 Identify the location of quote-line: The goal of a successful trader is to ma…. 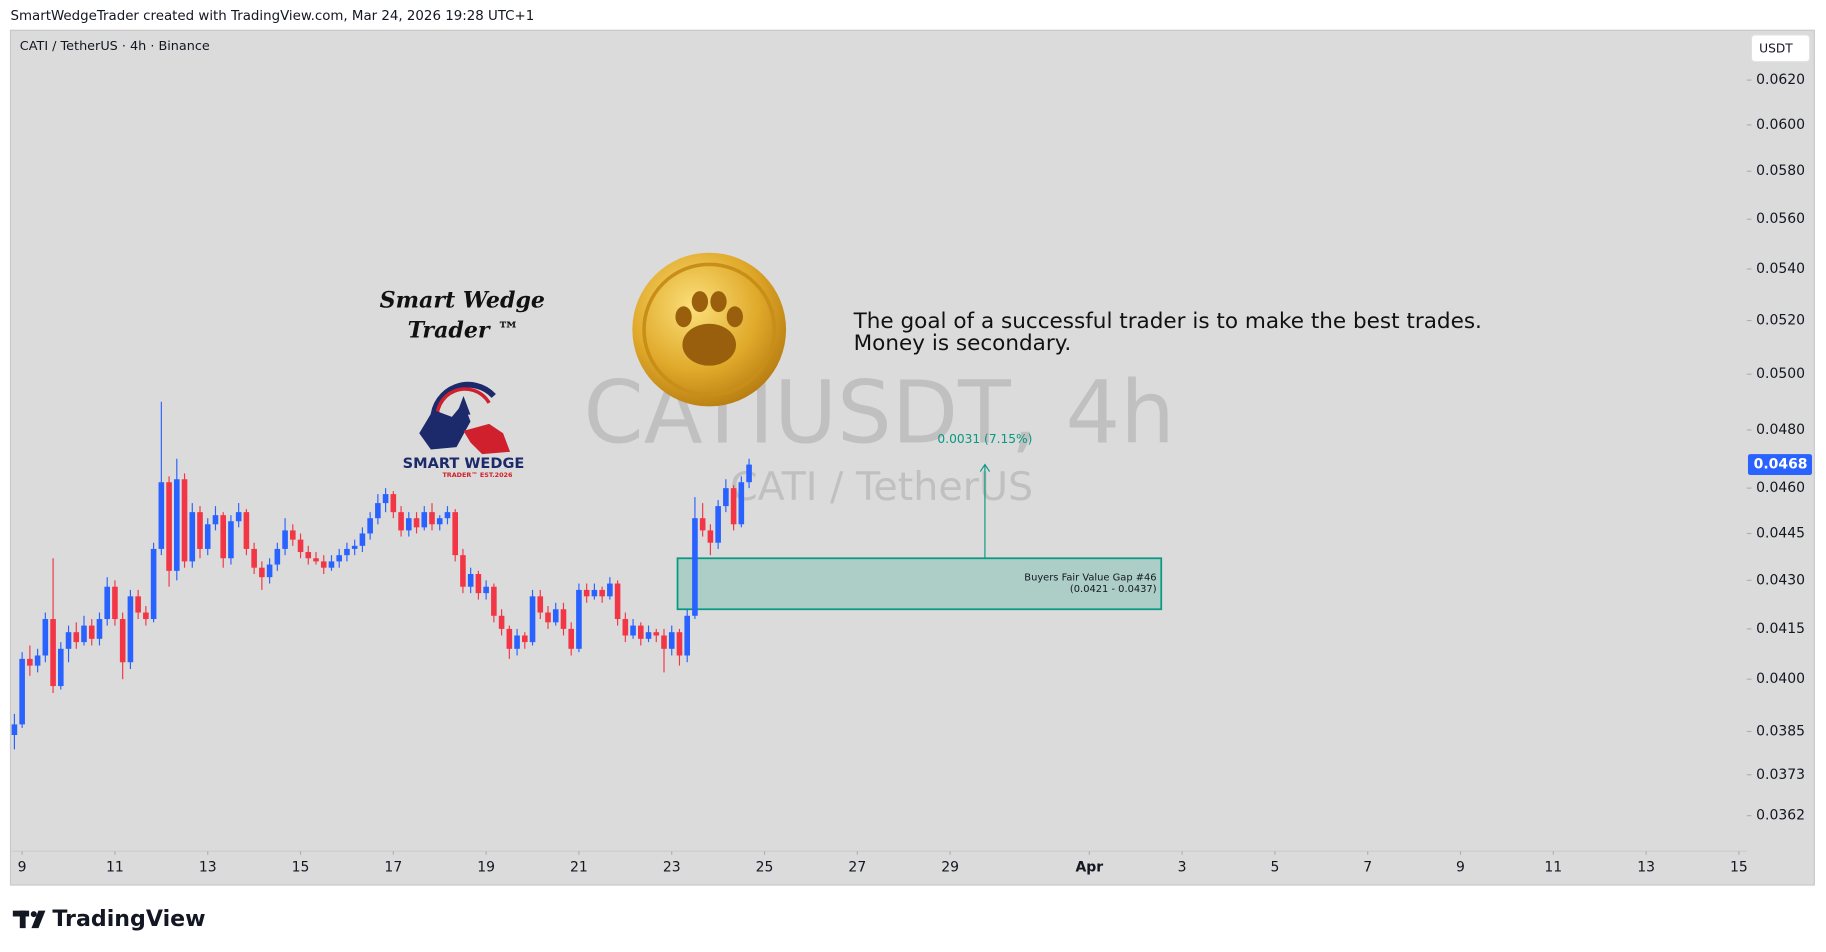
(1167, 321).